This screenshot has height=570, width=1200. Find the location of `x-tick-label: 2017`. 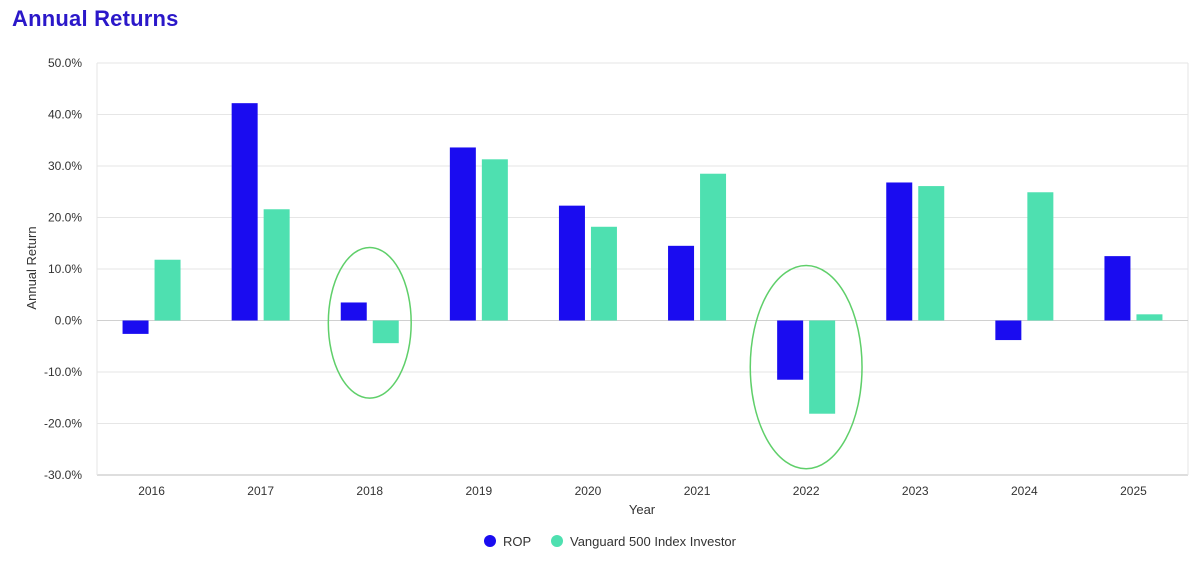

x-tick-label: 2017 is located at coordinates (260, 491).